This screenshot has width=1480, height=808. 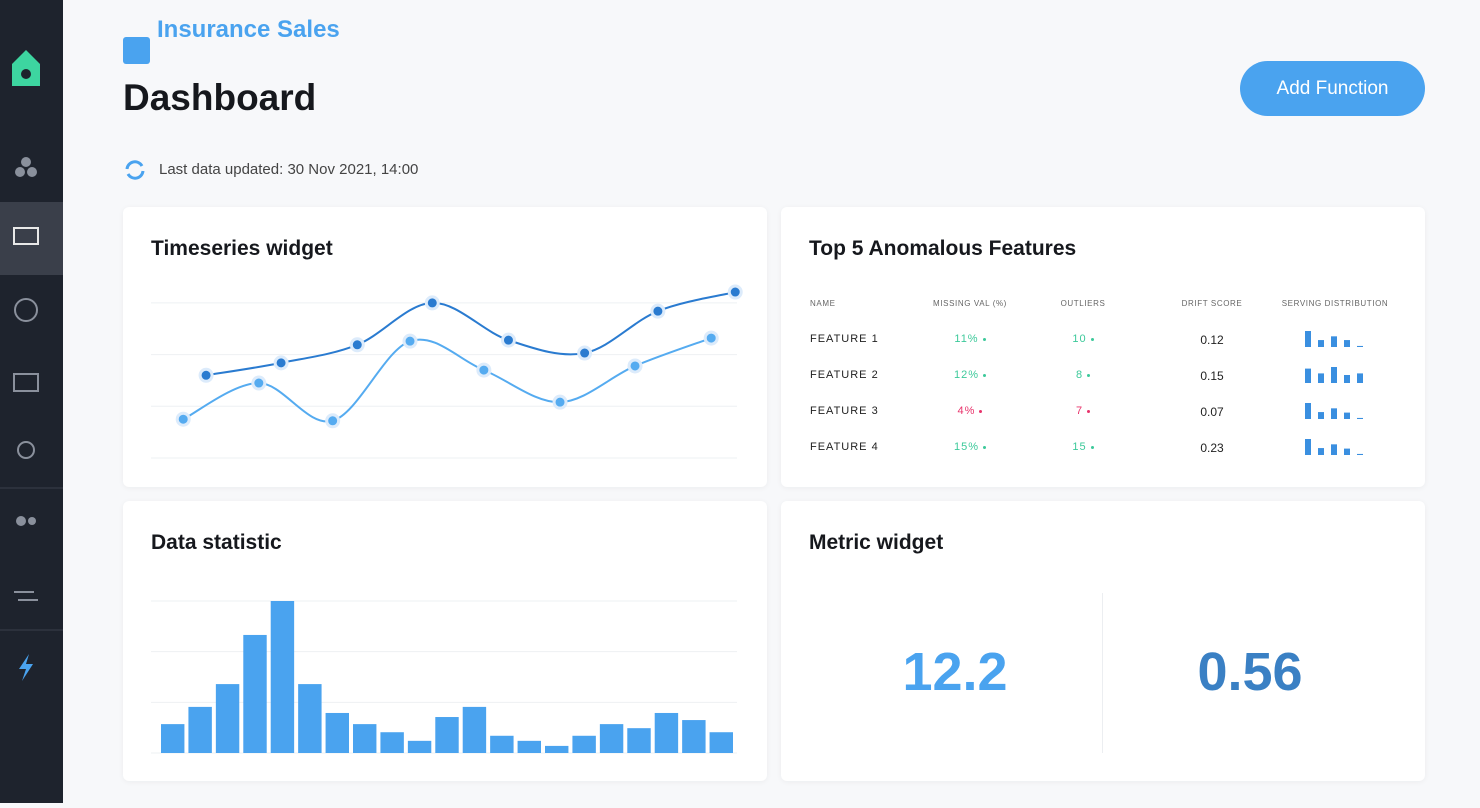 I want to click on cell: 15, so click(x=1083, y=447).